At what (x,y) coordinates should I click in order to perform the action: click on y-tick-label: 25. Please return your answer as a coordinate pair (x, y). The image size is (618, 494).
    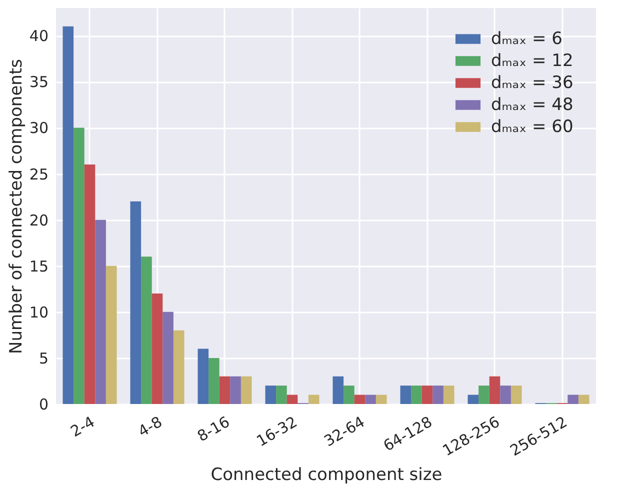
    Looking at the image, I should click on (38, 174).